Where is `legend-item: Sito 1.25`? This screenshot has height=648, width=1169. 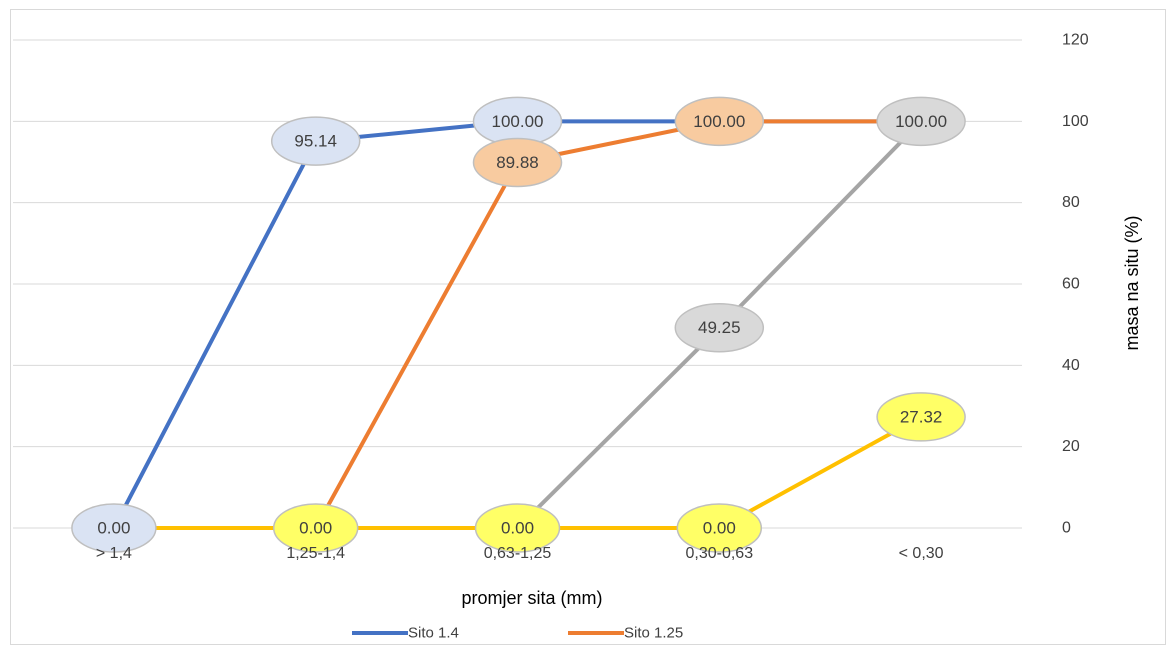 legend-item: Sito 1.25 is located at coordinates (625, 633).